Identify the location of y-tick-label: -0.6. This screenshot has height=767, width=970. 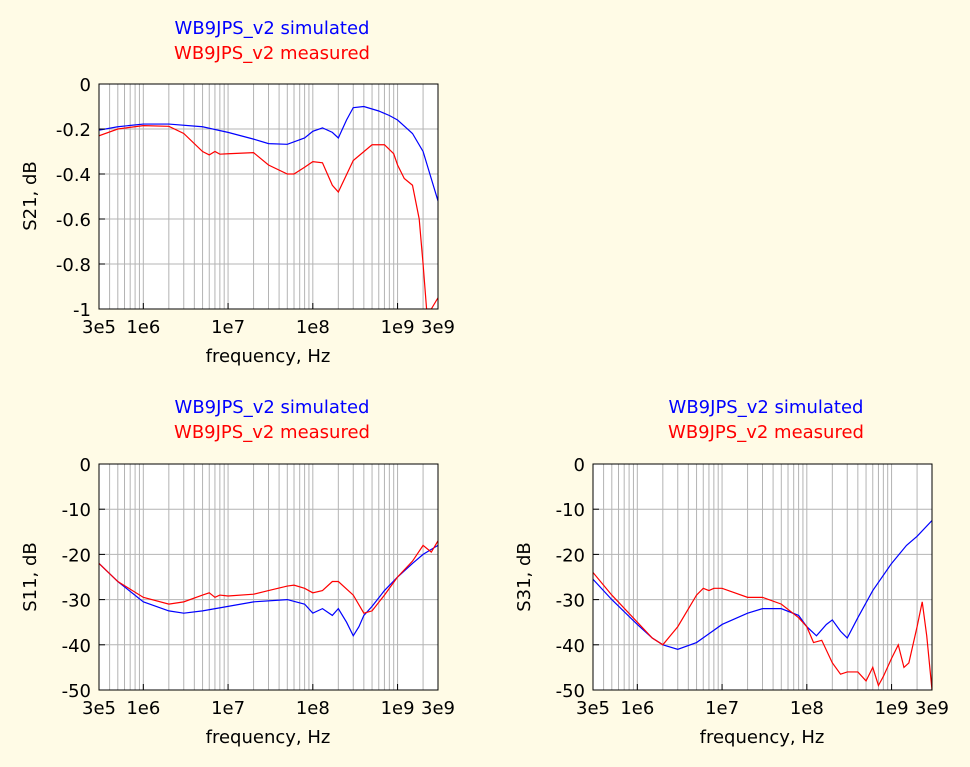
(73, 220).